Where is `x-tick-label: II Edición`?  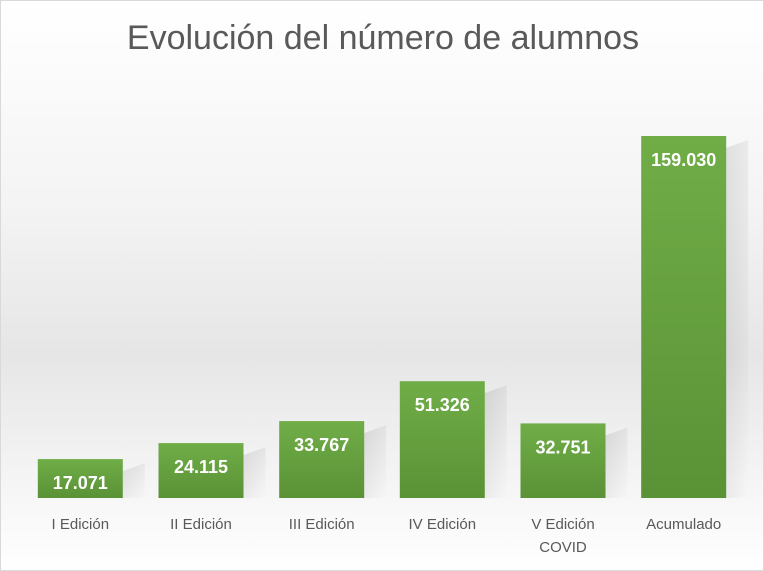 x-tick-label: II Edición is located at coordinates (201, 524).